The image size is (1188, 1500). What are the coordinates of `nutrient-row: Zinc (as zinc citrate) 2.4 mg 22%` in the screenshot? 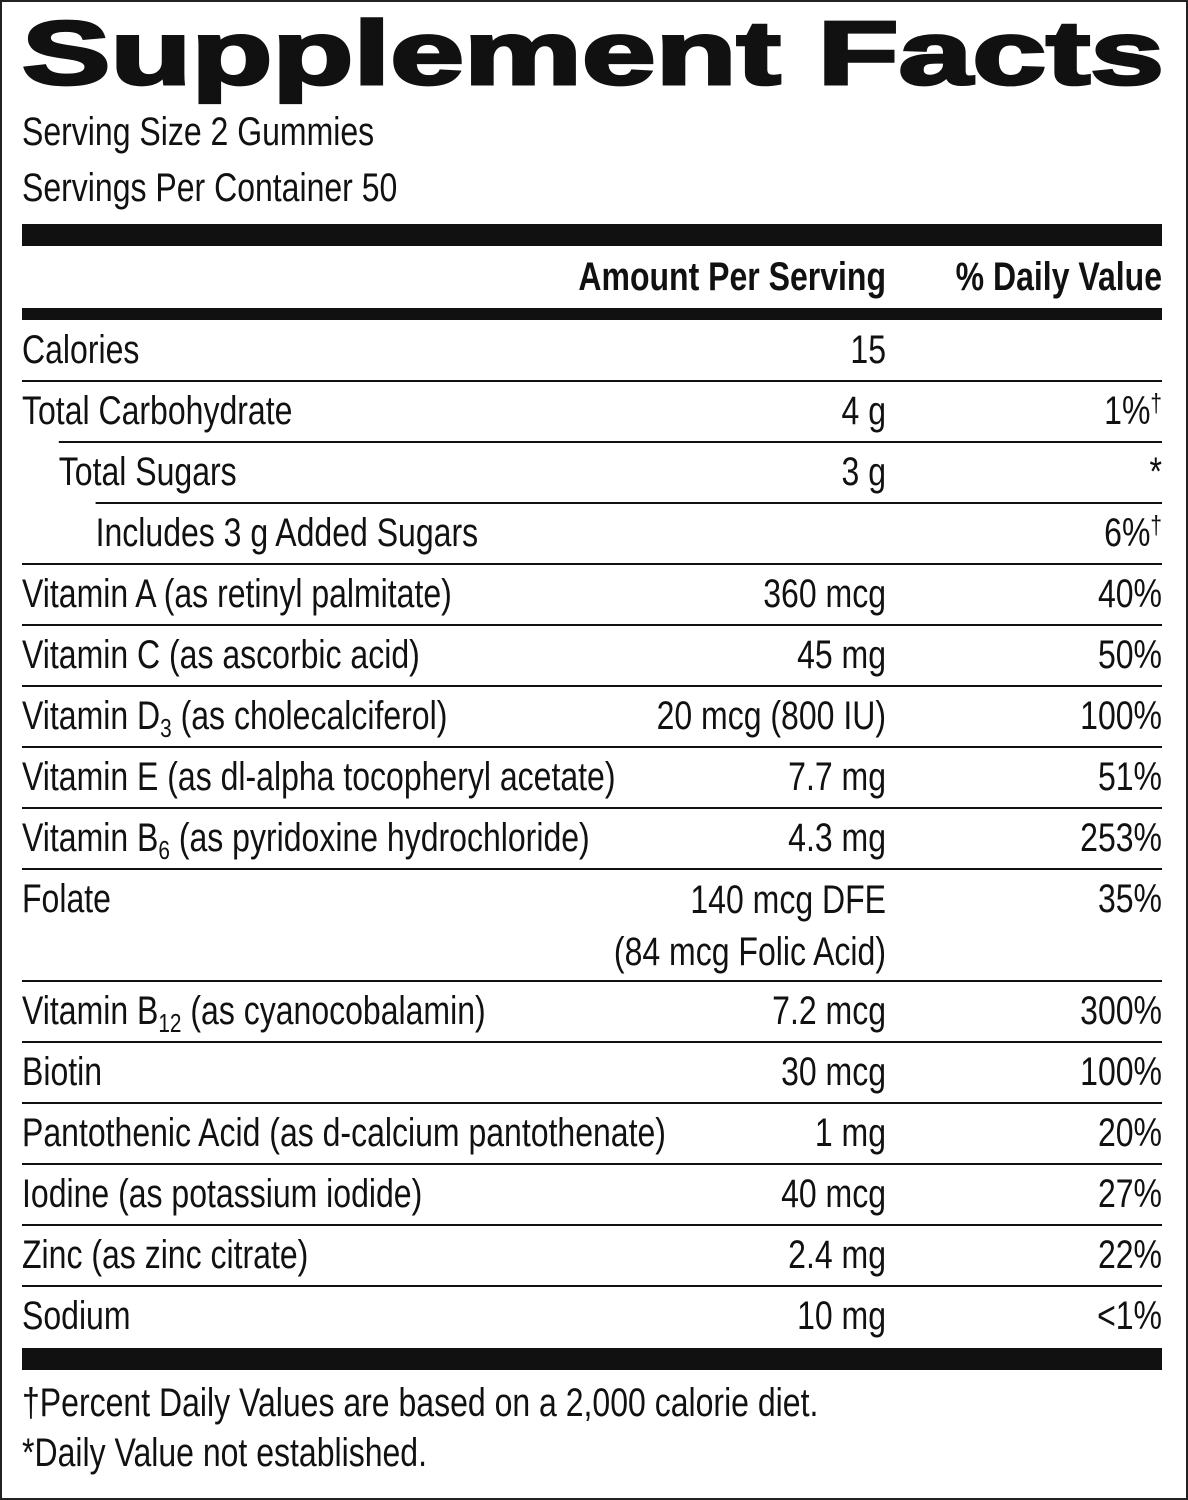 It's located at (592, 1254).